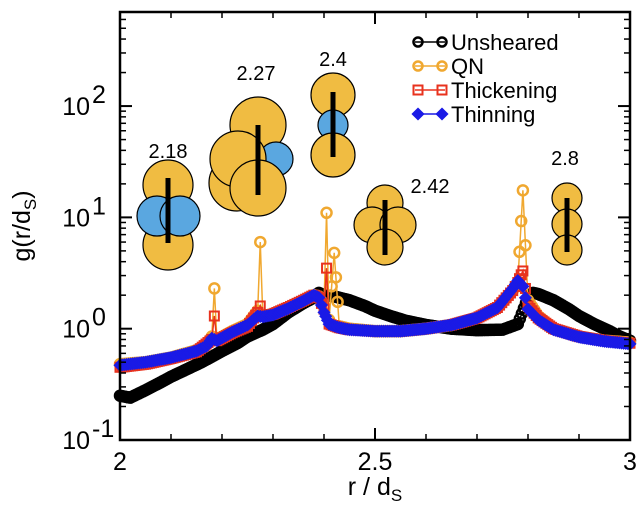  I want to click on y-axis-label-subscript: S, so click(30, 204).